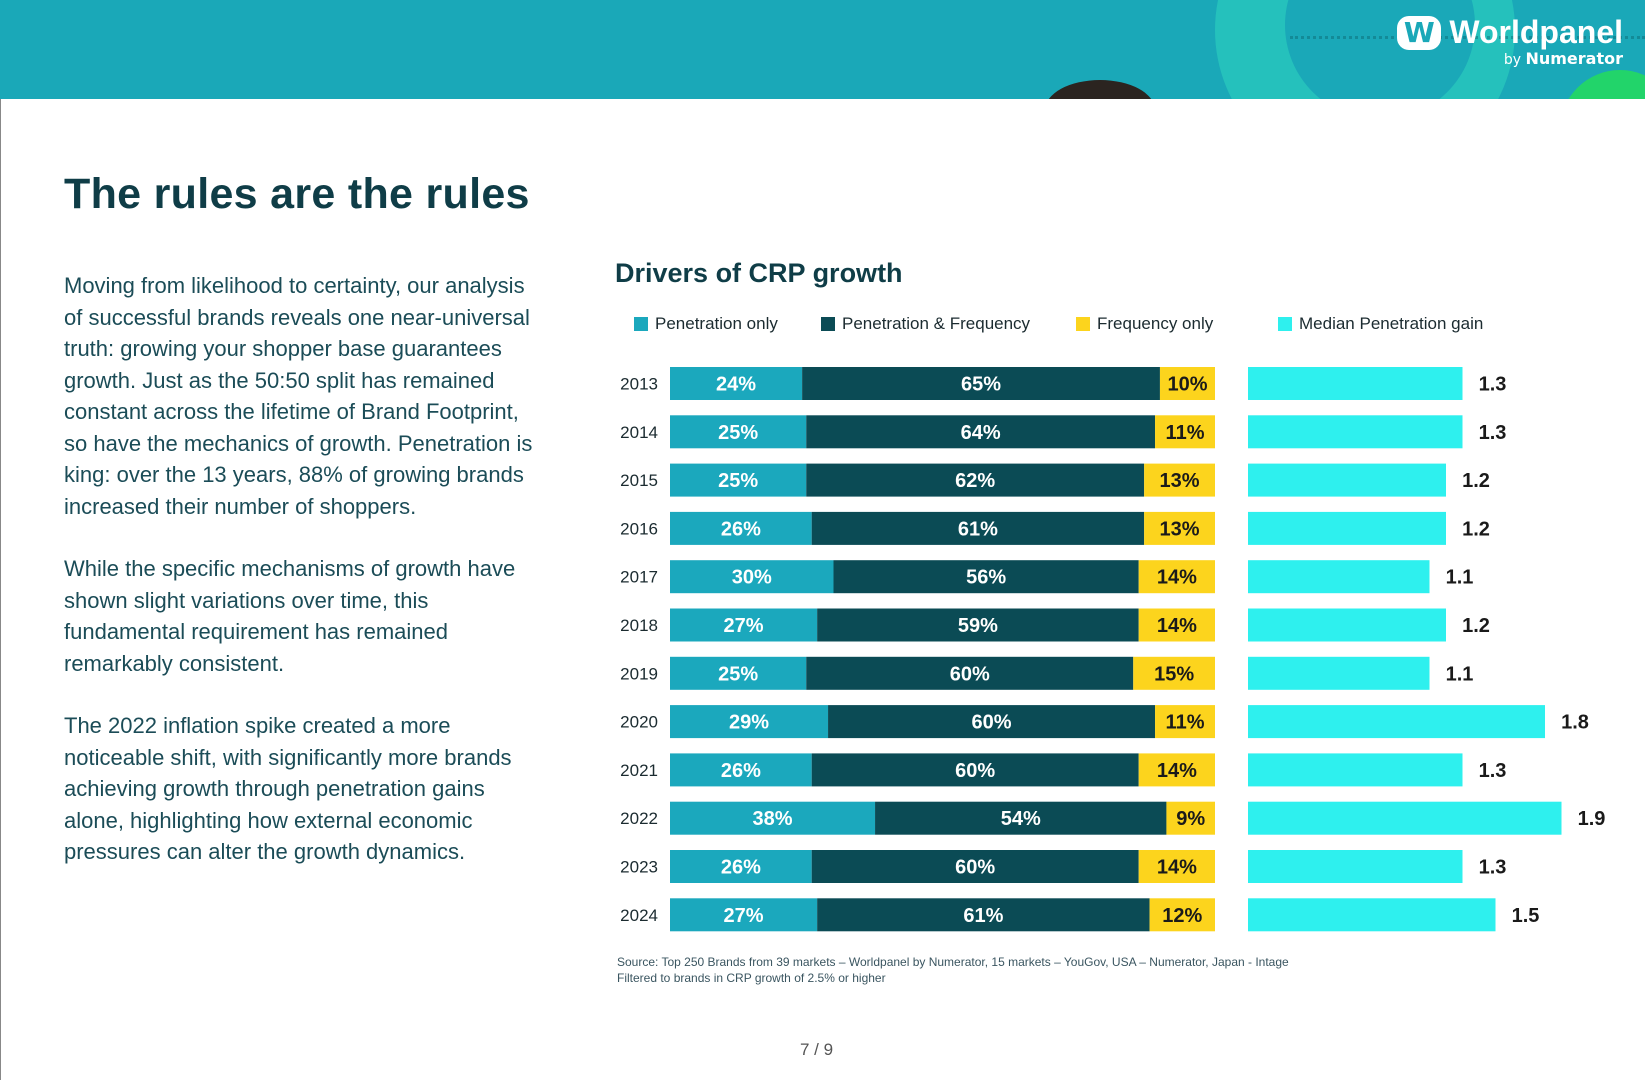 This screenshot has height=1080, width=1645. I want to click on bar-data-label: 27%, so click(744, 626).